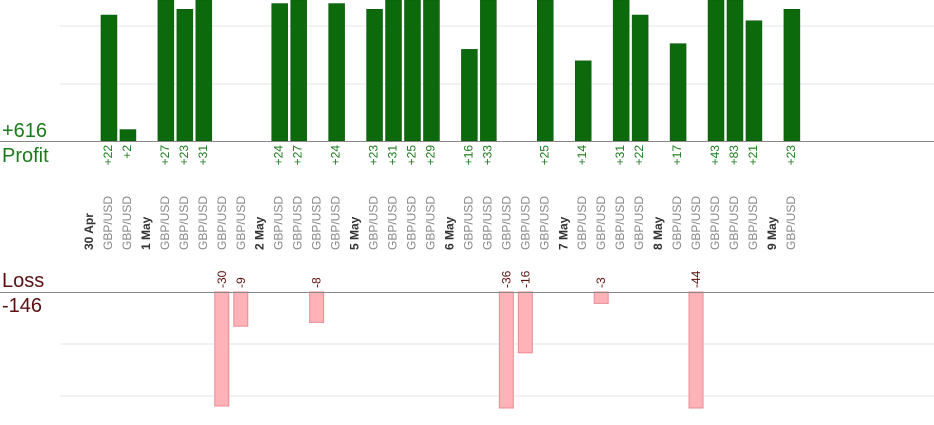  I want to click on loss-label: Loss, so click(23, 281).